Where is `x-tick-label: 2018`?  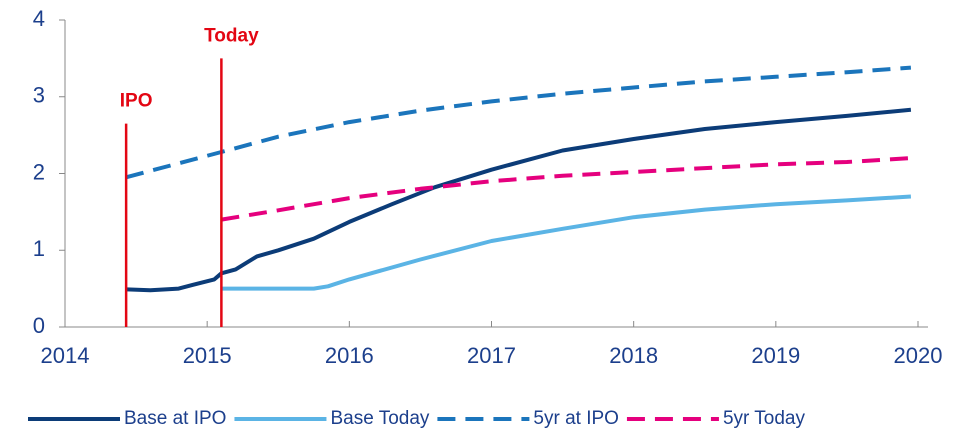
x-tick-label: 2018 is located at coordinates (633, 355).